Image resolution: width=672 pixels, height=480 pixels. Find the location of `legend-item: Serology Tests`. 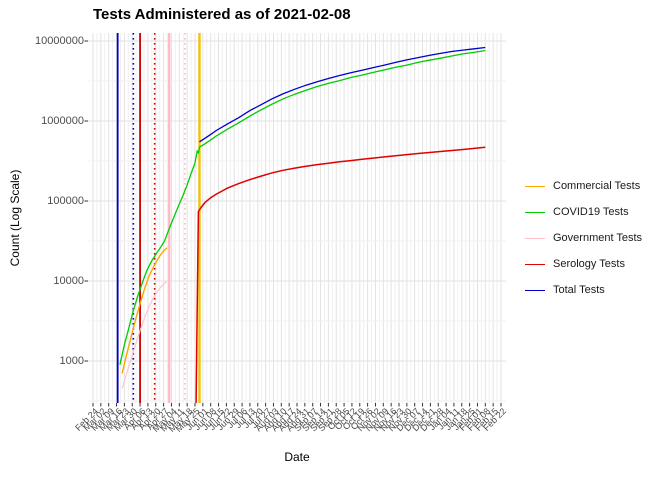

legend-item: Serology Tests is located at coordinates (583, 264).